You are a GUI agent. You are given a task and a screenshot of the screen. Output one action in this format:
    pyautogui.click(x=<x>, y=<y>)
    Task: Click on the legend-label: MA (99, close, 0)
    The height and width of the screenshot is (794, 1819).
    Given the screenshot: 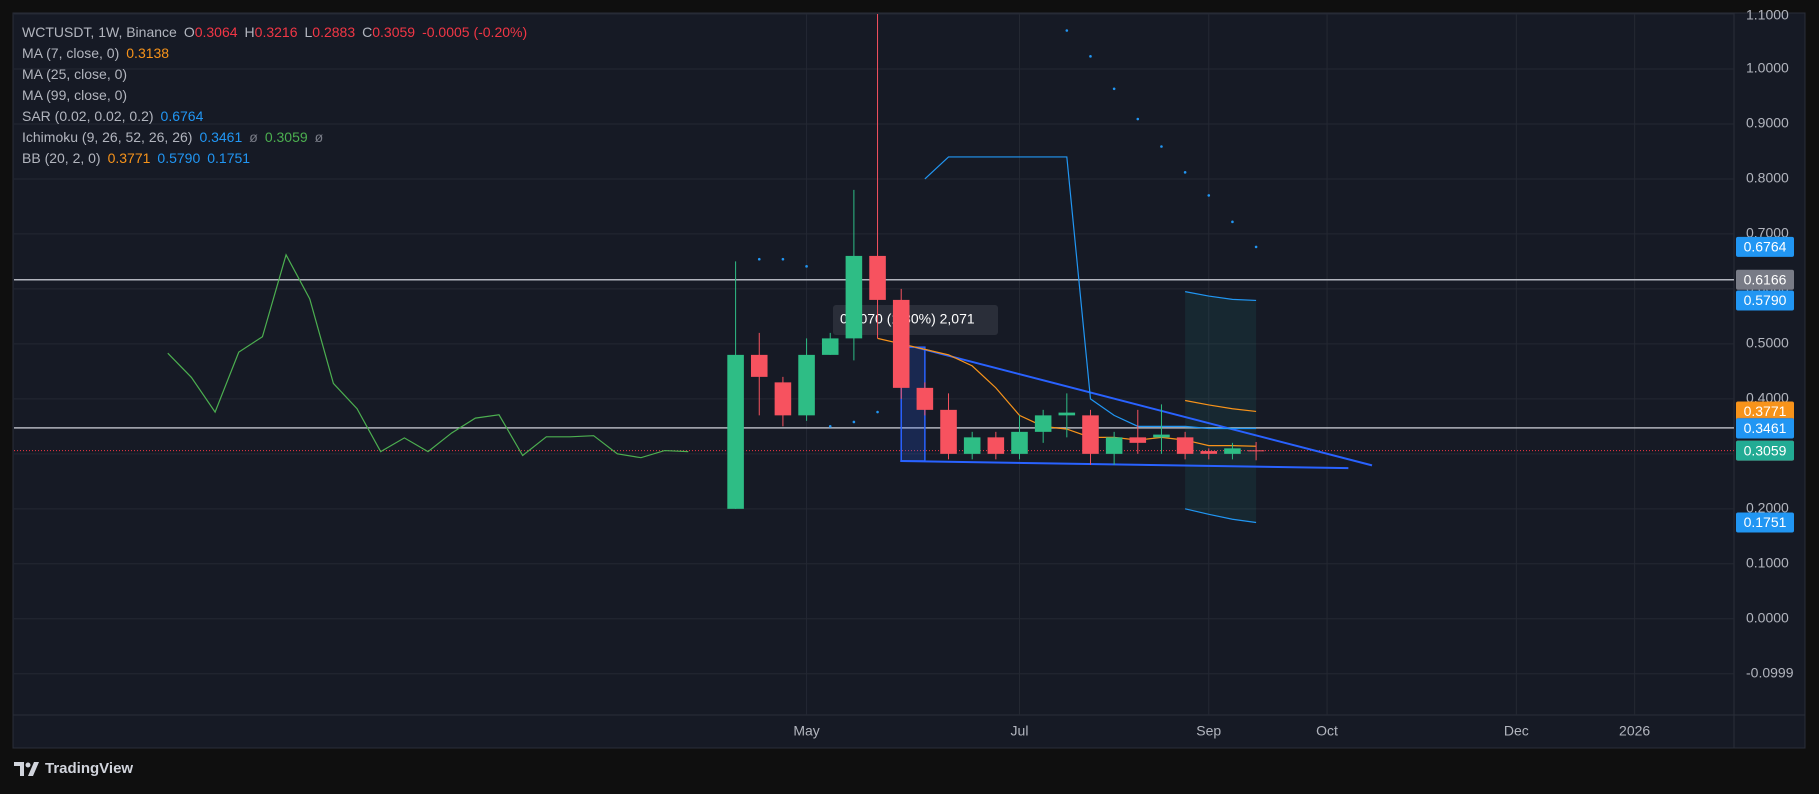 What is the action you would take?
    pyautogui.click(x=75, y=95)
    